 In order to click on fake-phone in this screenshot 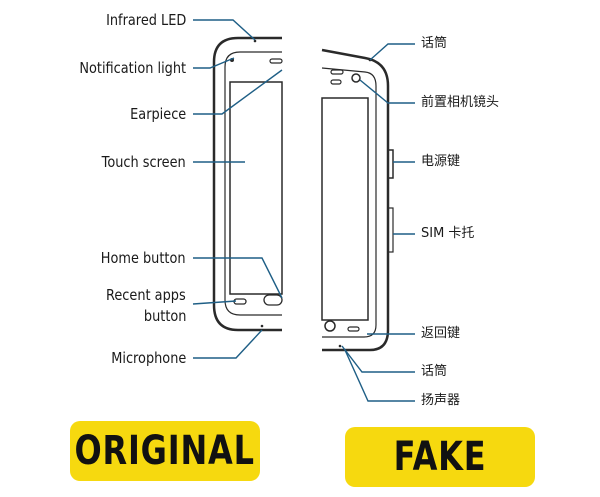, I will do `click(357, 200)`.